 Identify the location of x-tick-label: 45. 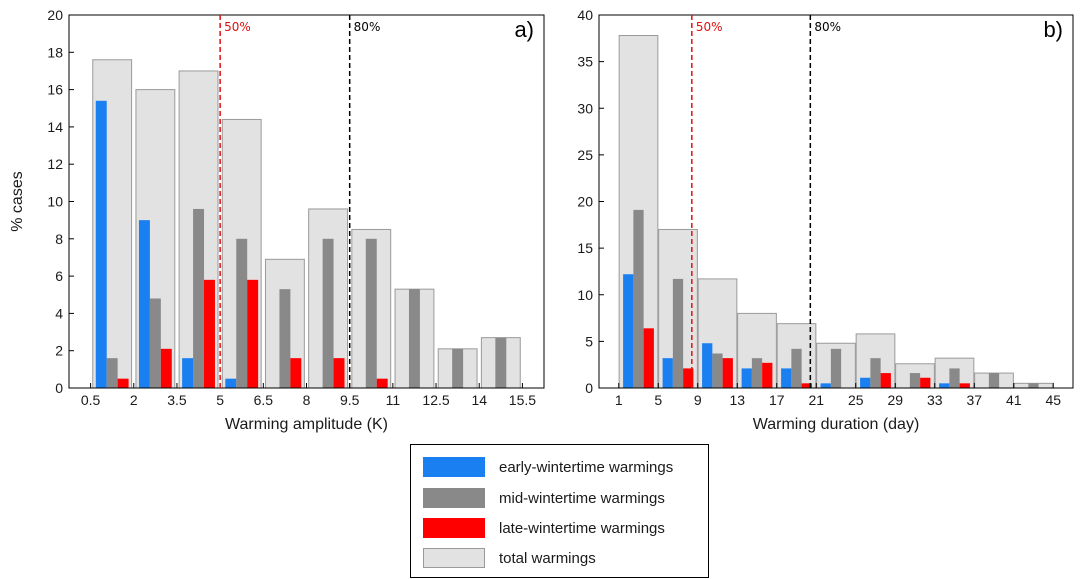
(1053, 400).